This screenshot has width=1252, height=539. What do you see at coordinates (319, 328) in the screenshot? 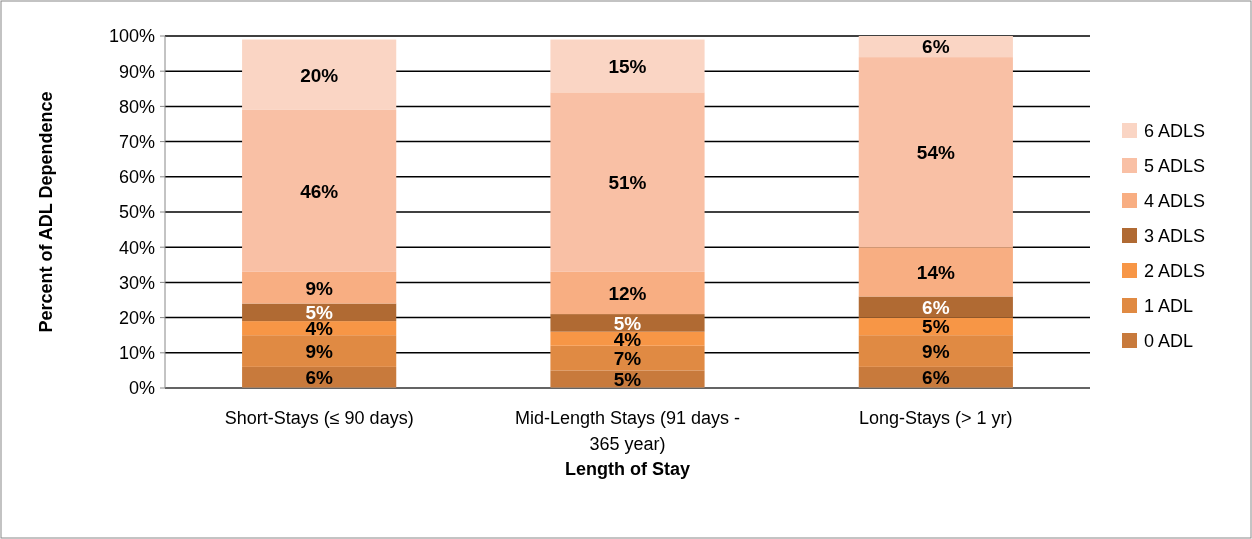
I see `data-label: 4%` at bounding box center [319, 328].